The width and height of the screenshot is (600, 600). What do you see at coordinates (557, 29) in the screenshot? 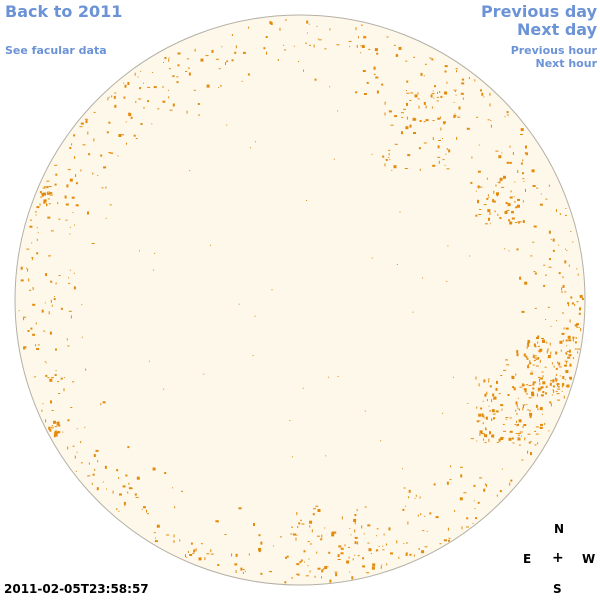
I see `next-day-link: Next day` at bounding box center [557, 29].